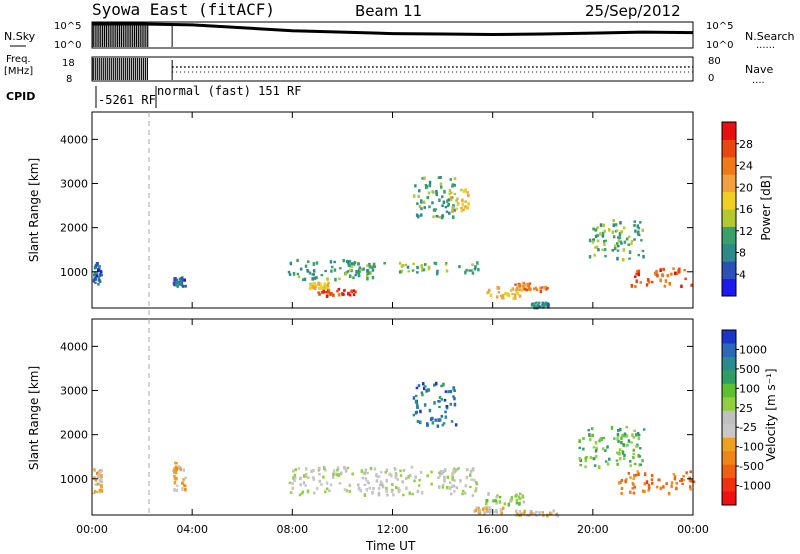 The height and width of the screenshot is (554, 800). I want to click on range-tick-label: 1000, so click(74, 272).